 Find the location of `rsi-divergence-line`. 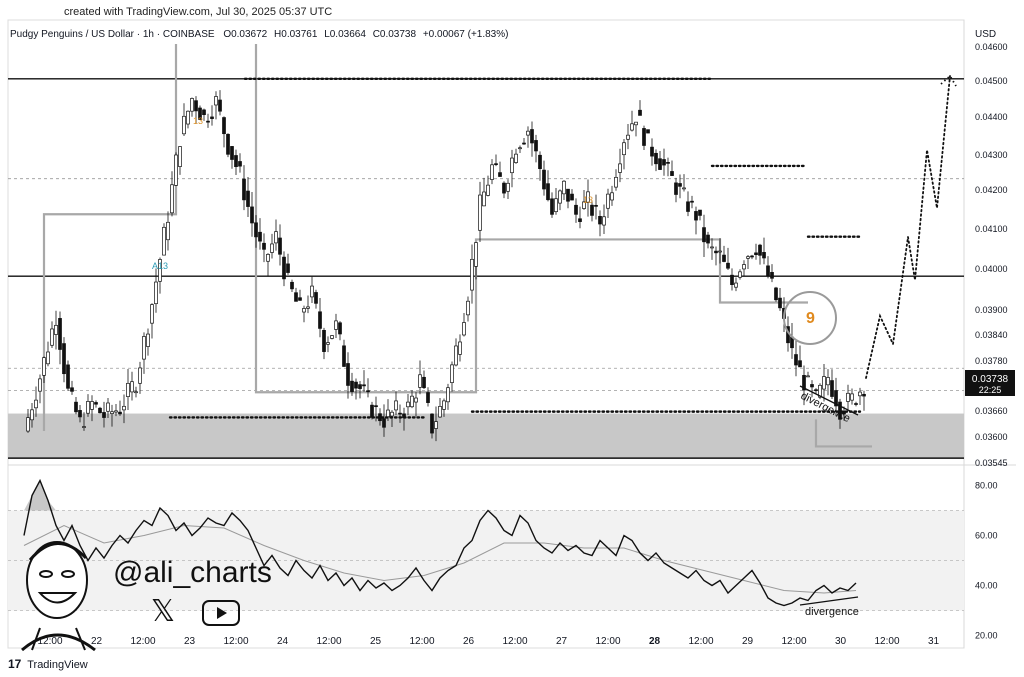

rsi-divergence-line is located at coordinates (829, 601).